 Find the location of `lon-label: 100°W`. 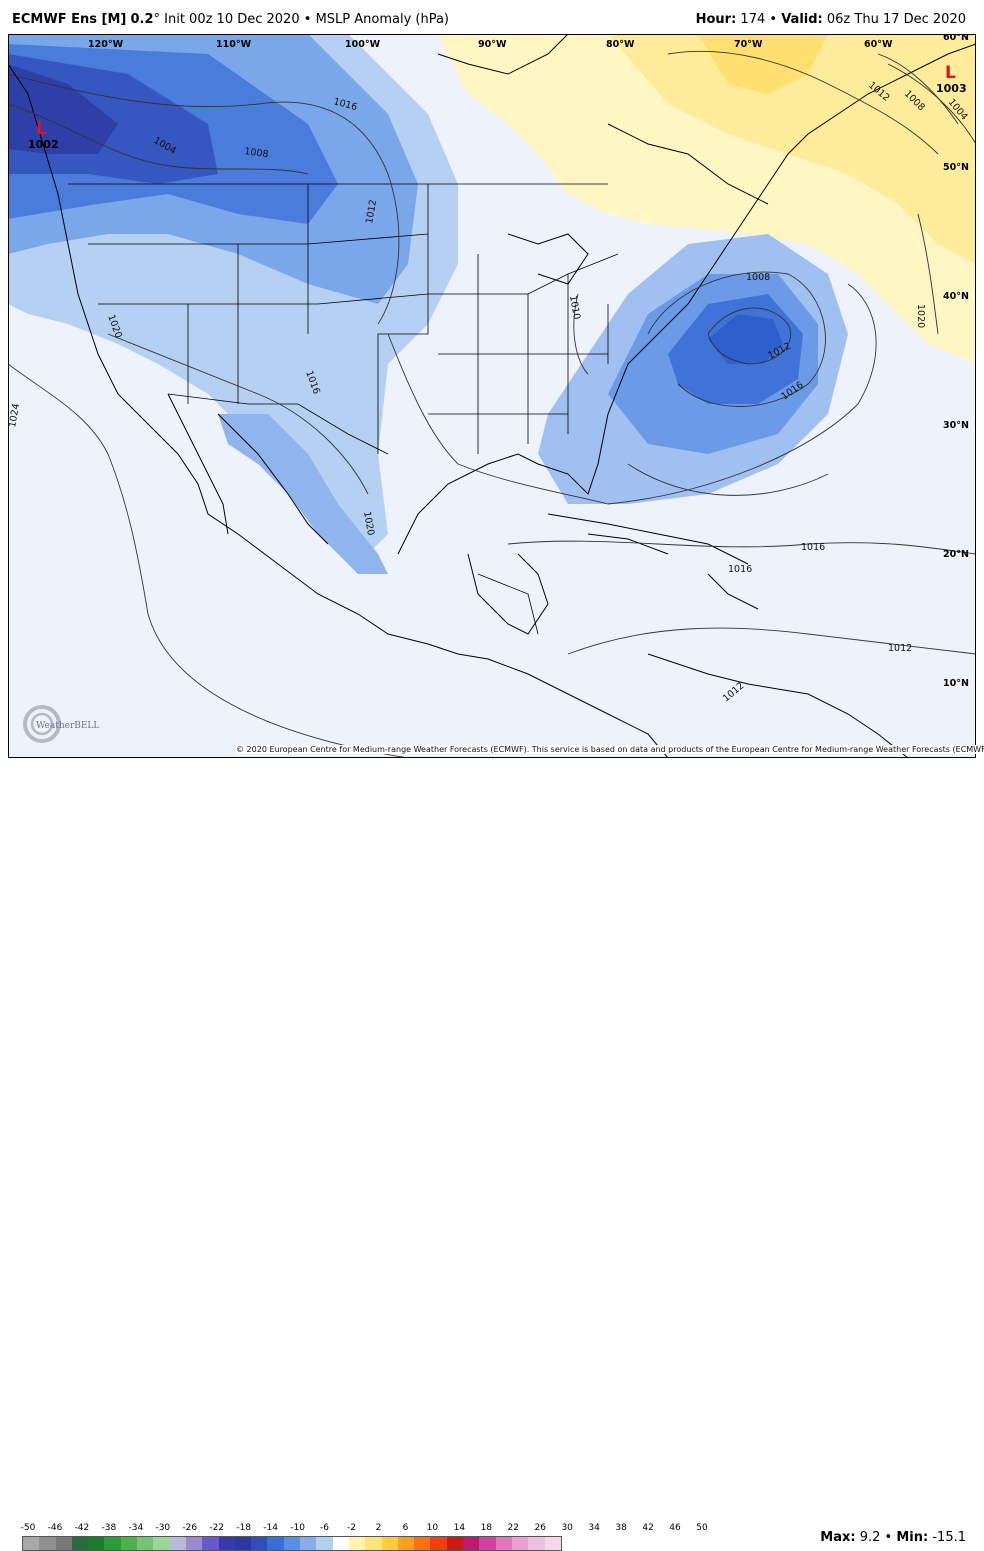

lon-label: 100°W is located at coordinates (363, 44).